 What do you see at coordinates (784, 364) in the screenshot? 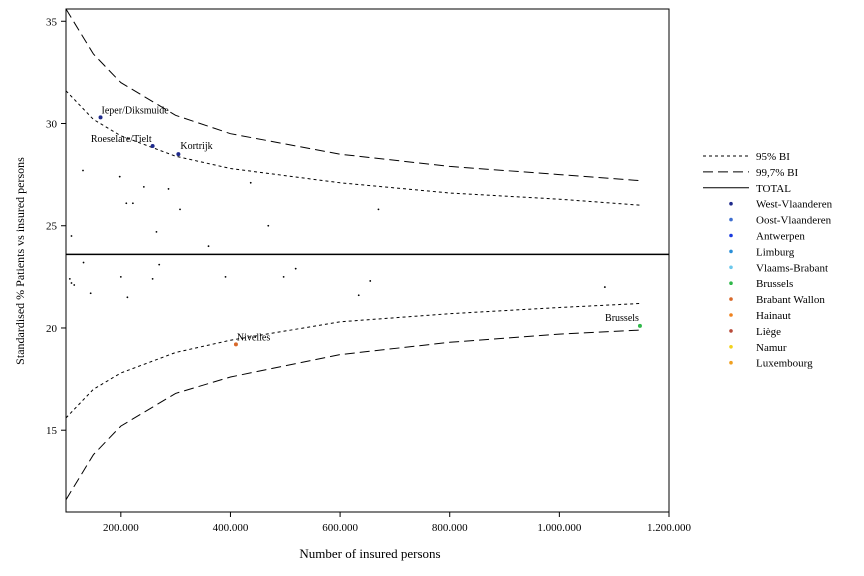
I see `legend-label: Luxembourg` at bounding box center [784, 364].